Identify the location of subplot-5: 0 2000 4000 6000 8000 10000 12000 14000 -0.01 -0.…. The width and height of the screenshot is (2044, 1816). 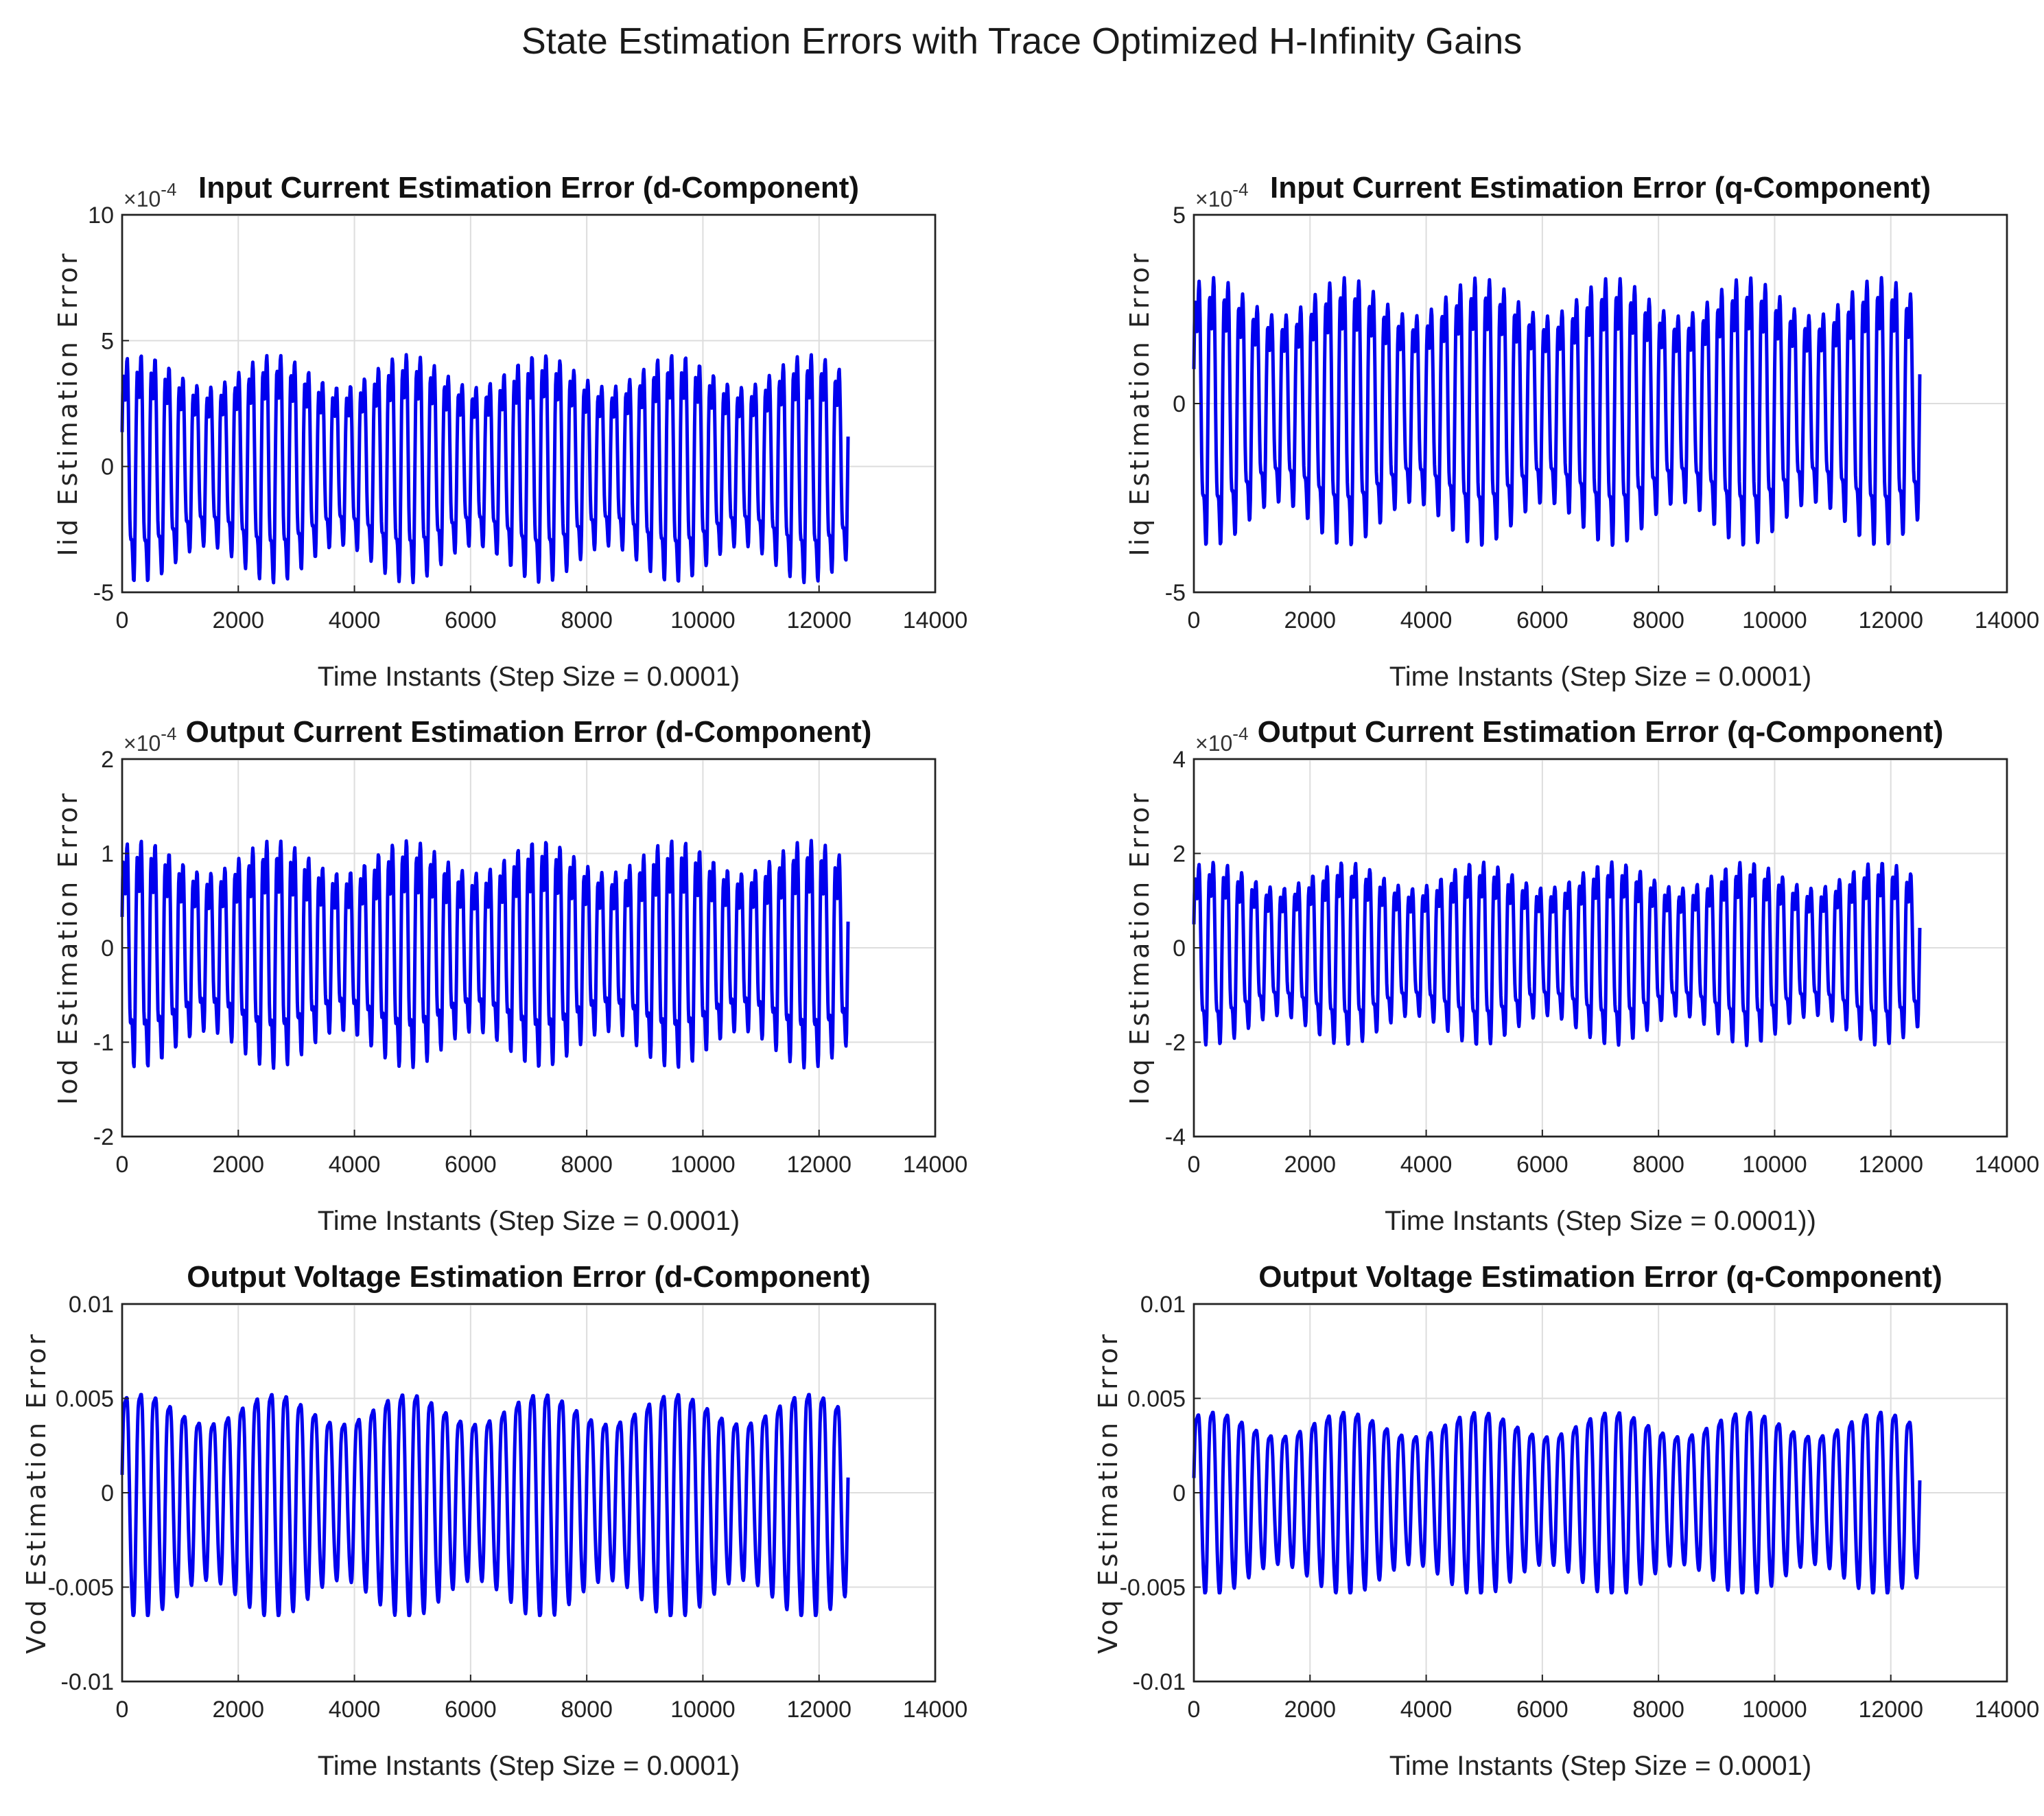
(494, 1520).